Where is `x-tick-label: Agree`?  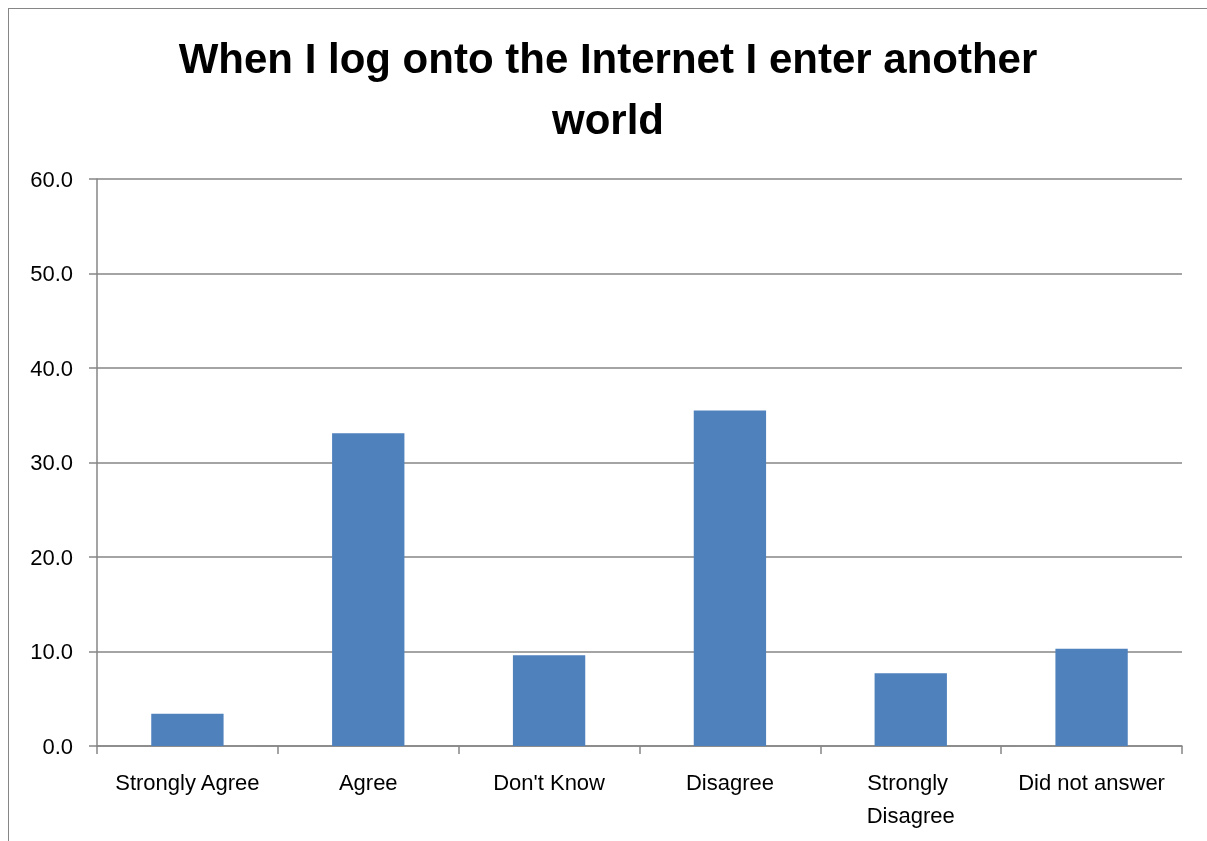 x-tick-label: Agree is located at coordinates (368, 782).